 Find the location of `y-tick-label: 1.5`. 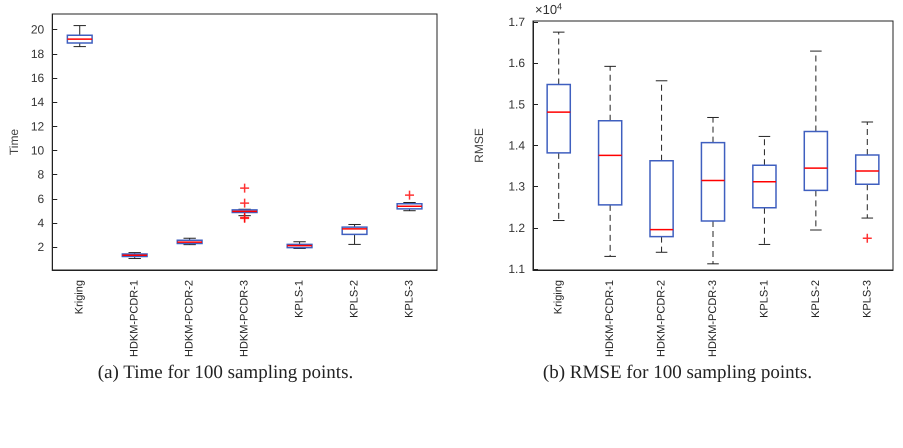

y-tick-label: 1.5 is located at coordinates (517, 104).